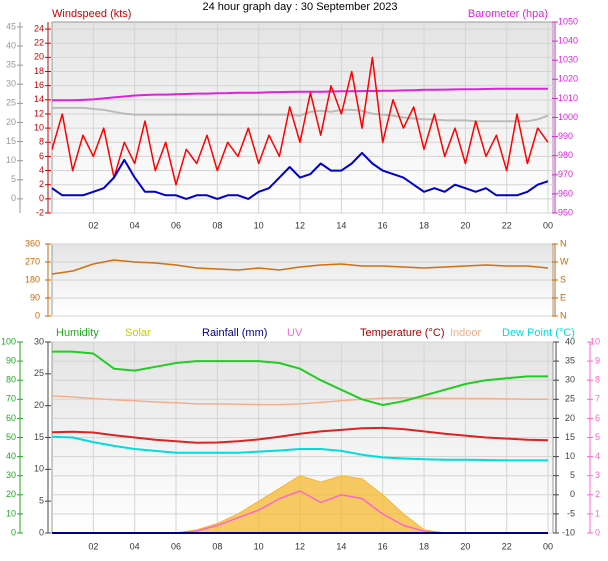 This screenshot has height=561, width=608. I want to click on y-tick-label: 6, so click(597, 418).